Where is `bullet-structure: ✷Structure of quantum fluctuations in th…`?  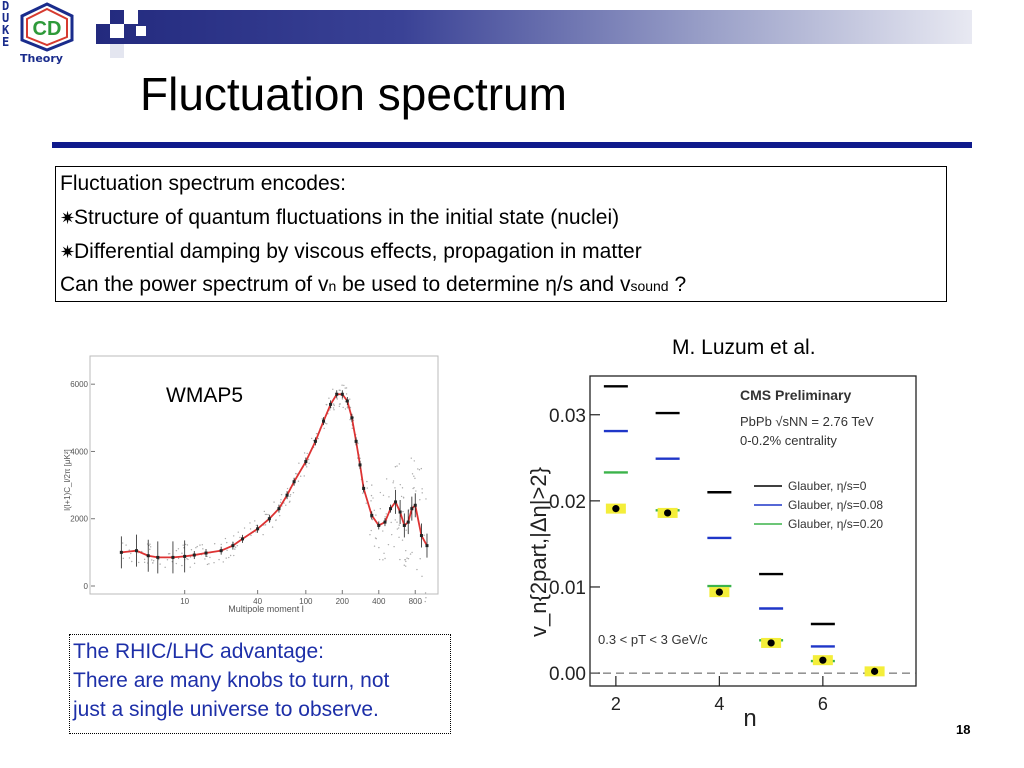
bullet-structure: ✷Structure of quantum fluctuations in th… is located at coordinates (339, 218).